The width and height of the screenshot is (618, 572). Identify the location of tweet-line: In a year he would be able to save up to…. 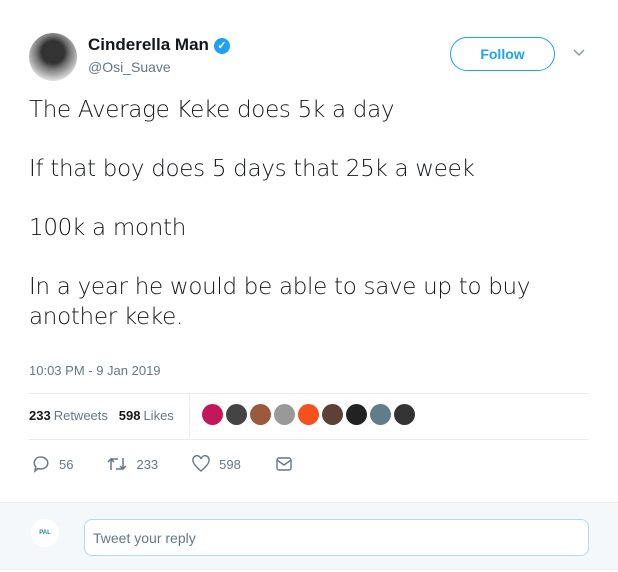
(280, 302).